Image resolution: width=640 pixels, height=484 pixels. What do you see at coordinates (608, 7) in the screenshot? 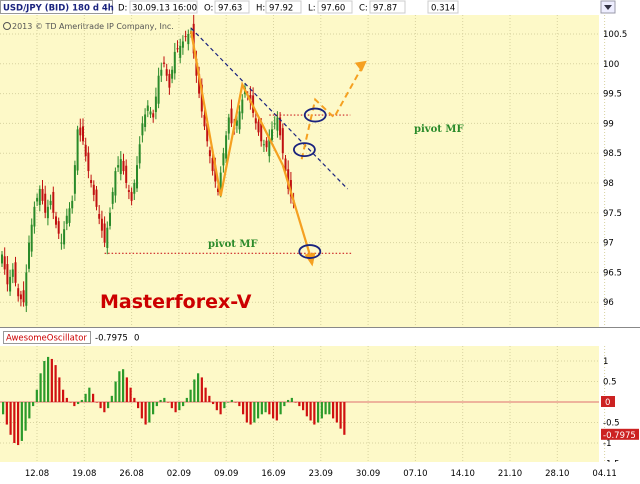
I see `collapse-icon` at bounding box center [608, 7].